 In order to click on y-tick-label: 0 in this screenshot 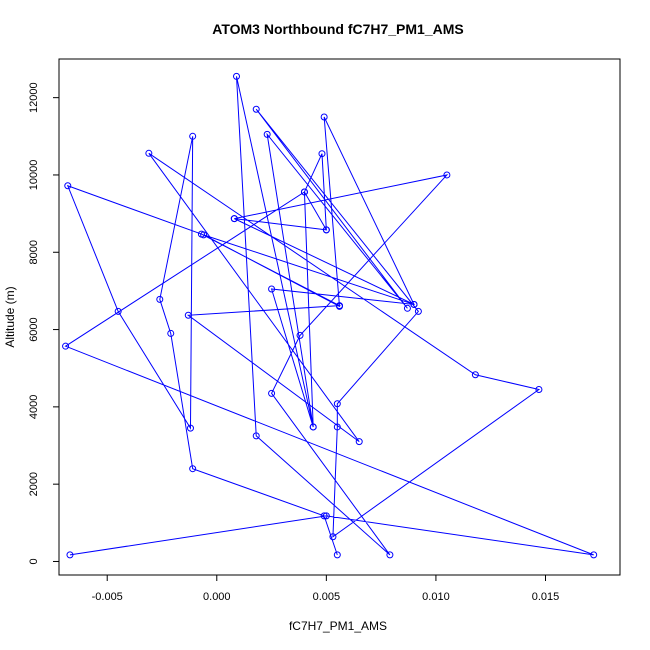, I will do `click(34, 561)`.